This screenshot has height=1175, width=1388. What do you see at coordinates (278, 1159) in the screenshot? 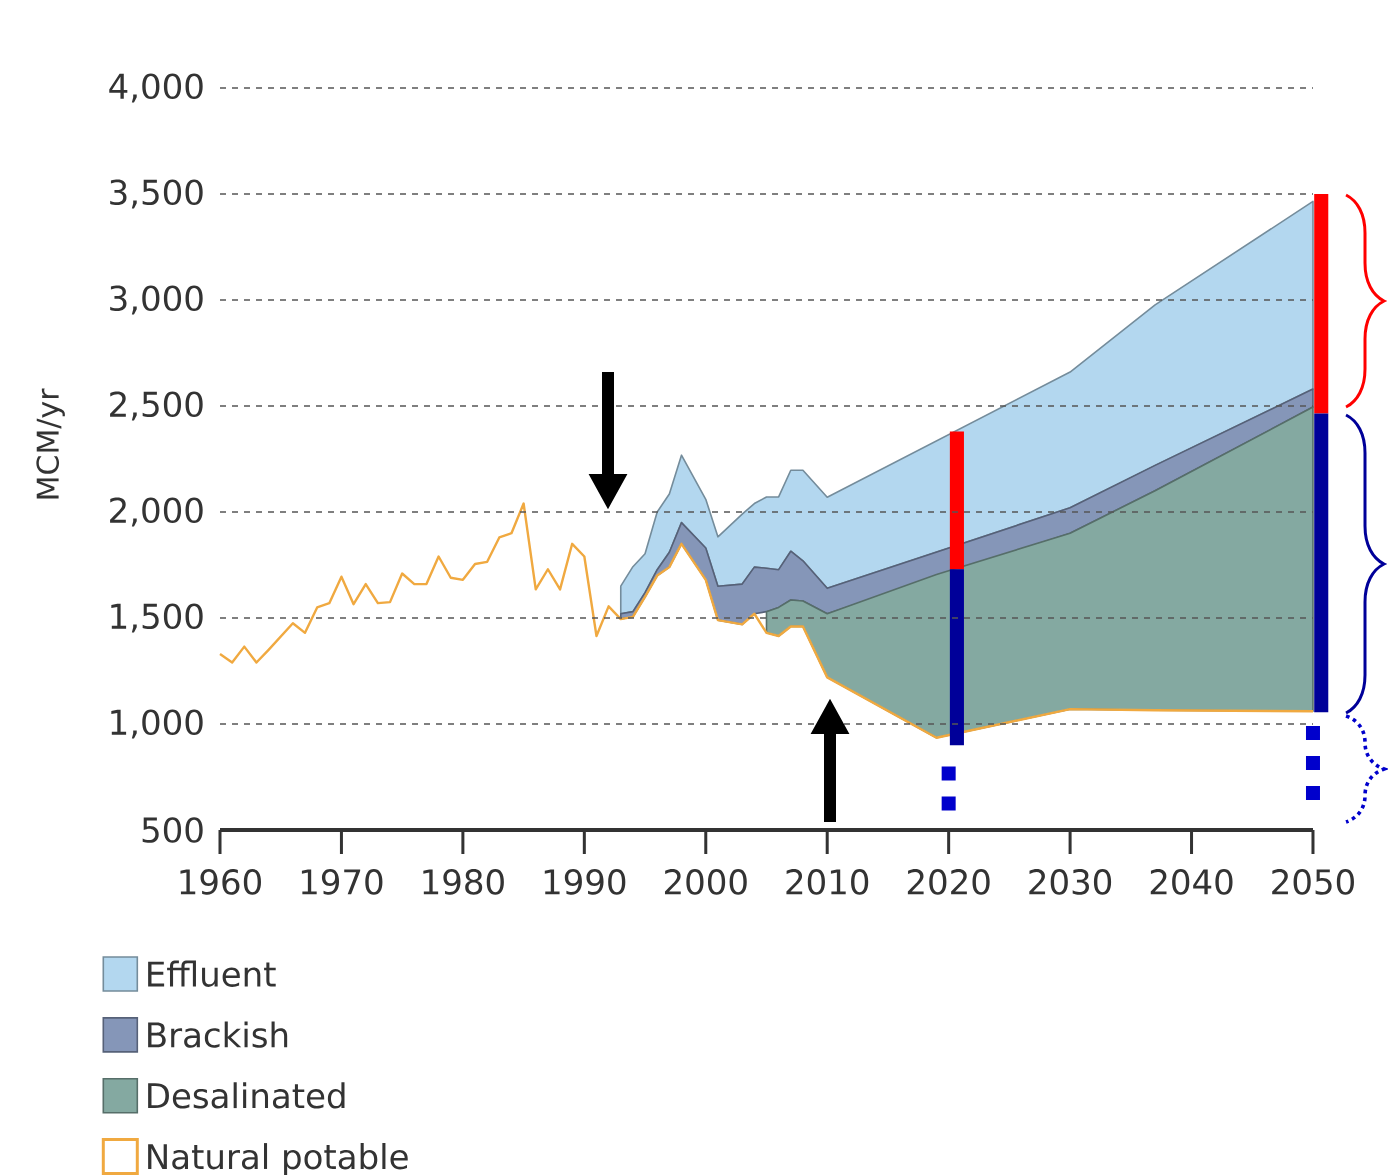
I see `legend-label: Natural potable` at bounding box center [278, 1159].